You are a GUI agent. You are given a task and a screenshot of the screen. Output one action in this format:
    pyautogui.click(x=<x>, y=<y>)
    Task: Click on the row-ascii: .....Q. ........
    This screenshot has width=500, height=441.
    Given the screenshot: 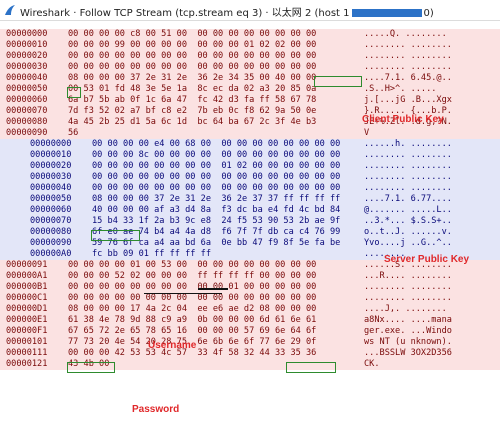 What is the action you would take?
    pyautogui.click(x=405, y=34)
    